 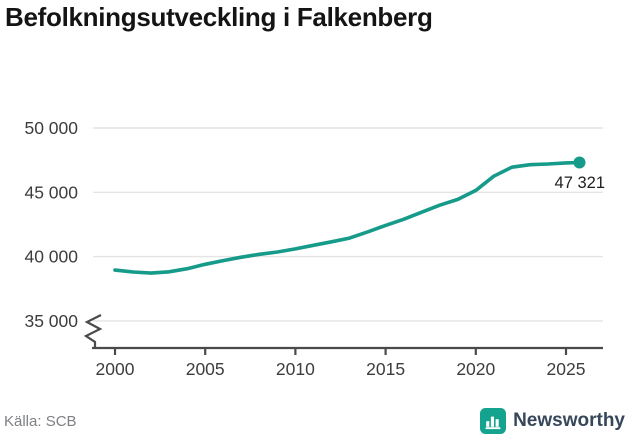 What do you see at coordinates (115, 369) in the screenshot?
I see `x-tick-label: 2000` at bounding box center [115, 369].